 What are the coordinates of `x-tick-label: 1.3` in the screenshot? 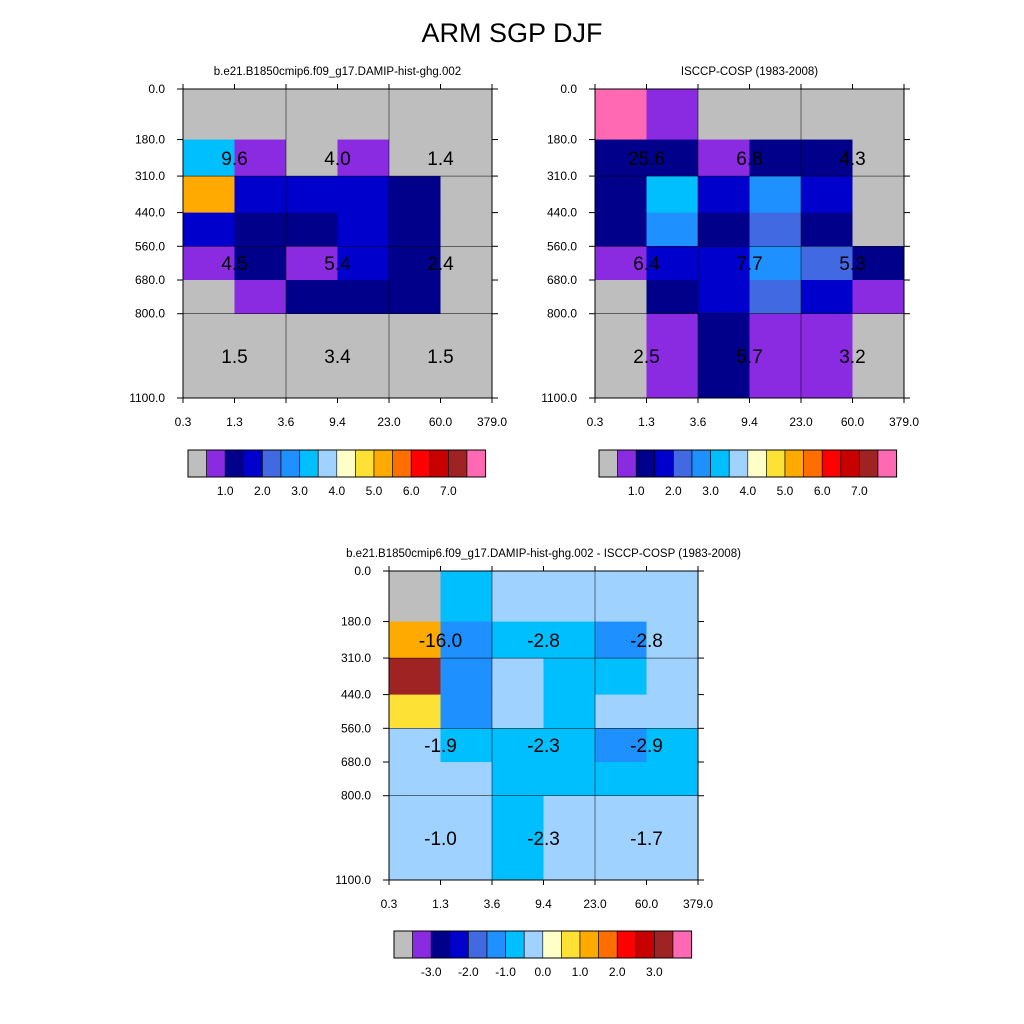 It's located at (646, 422).